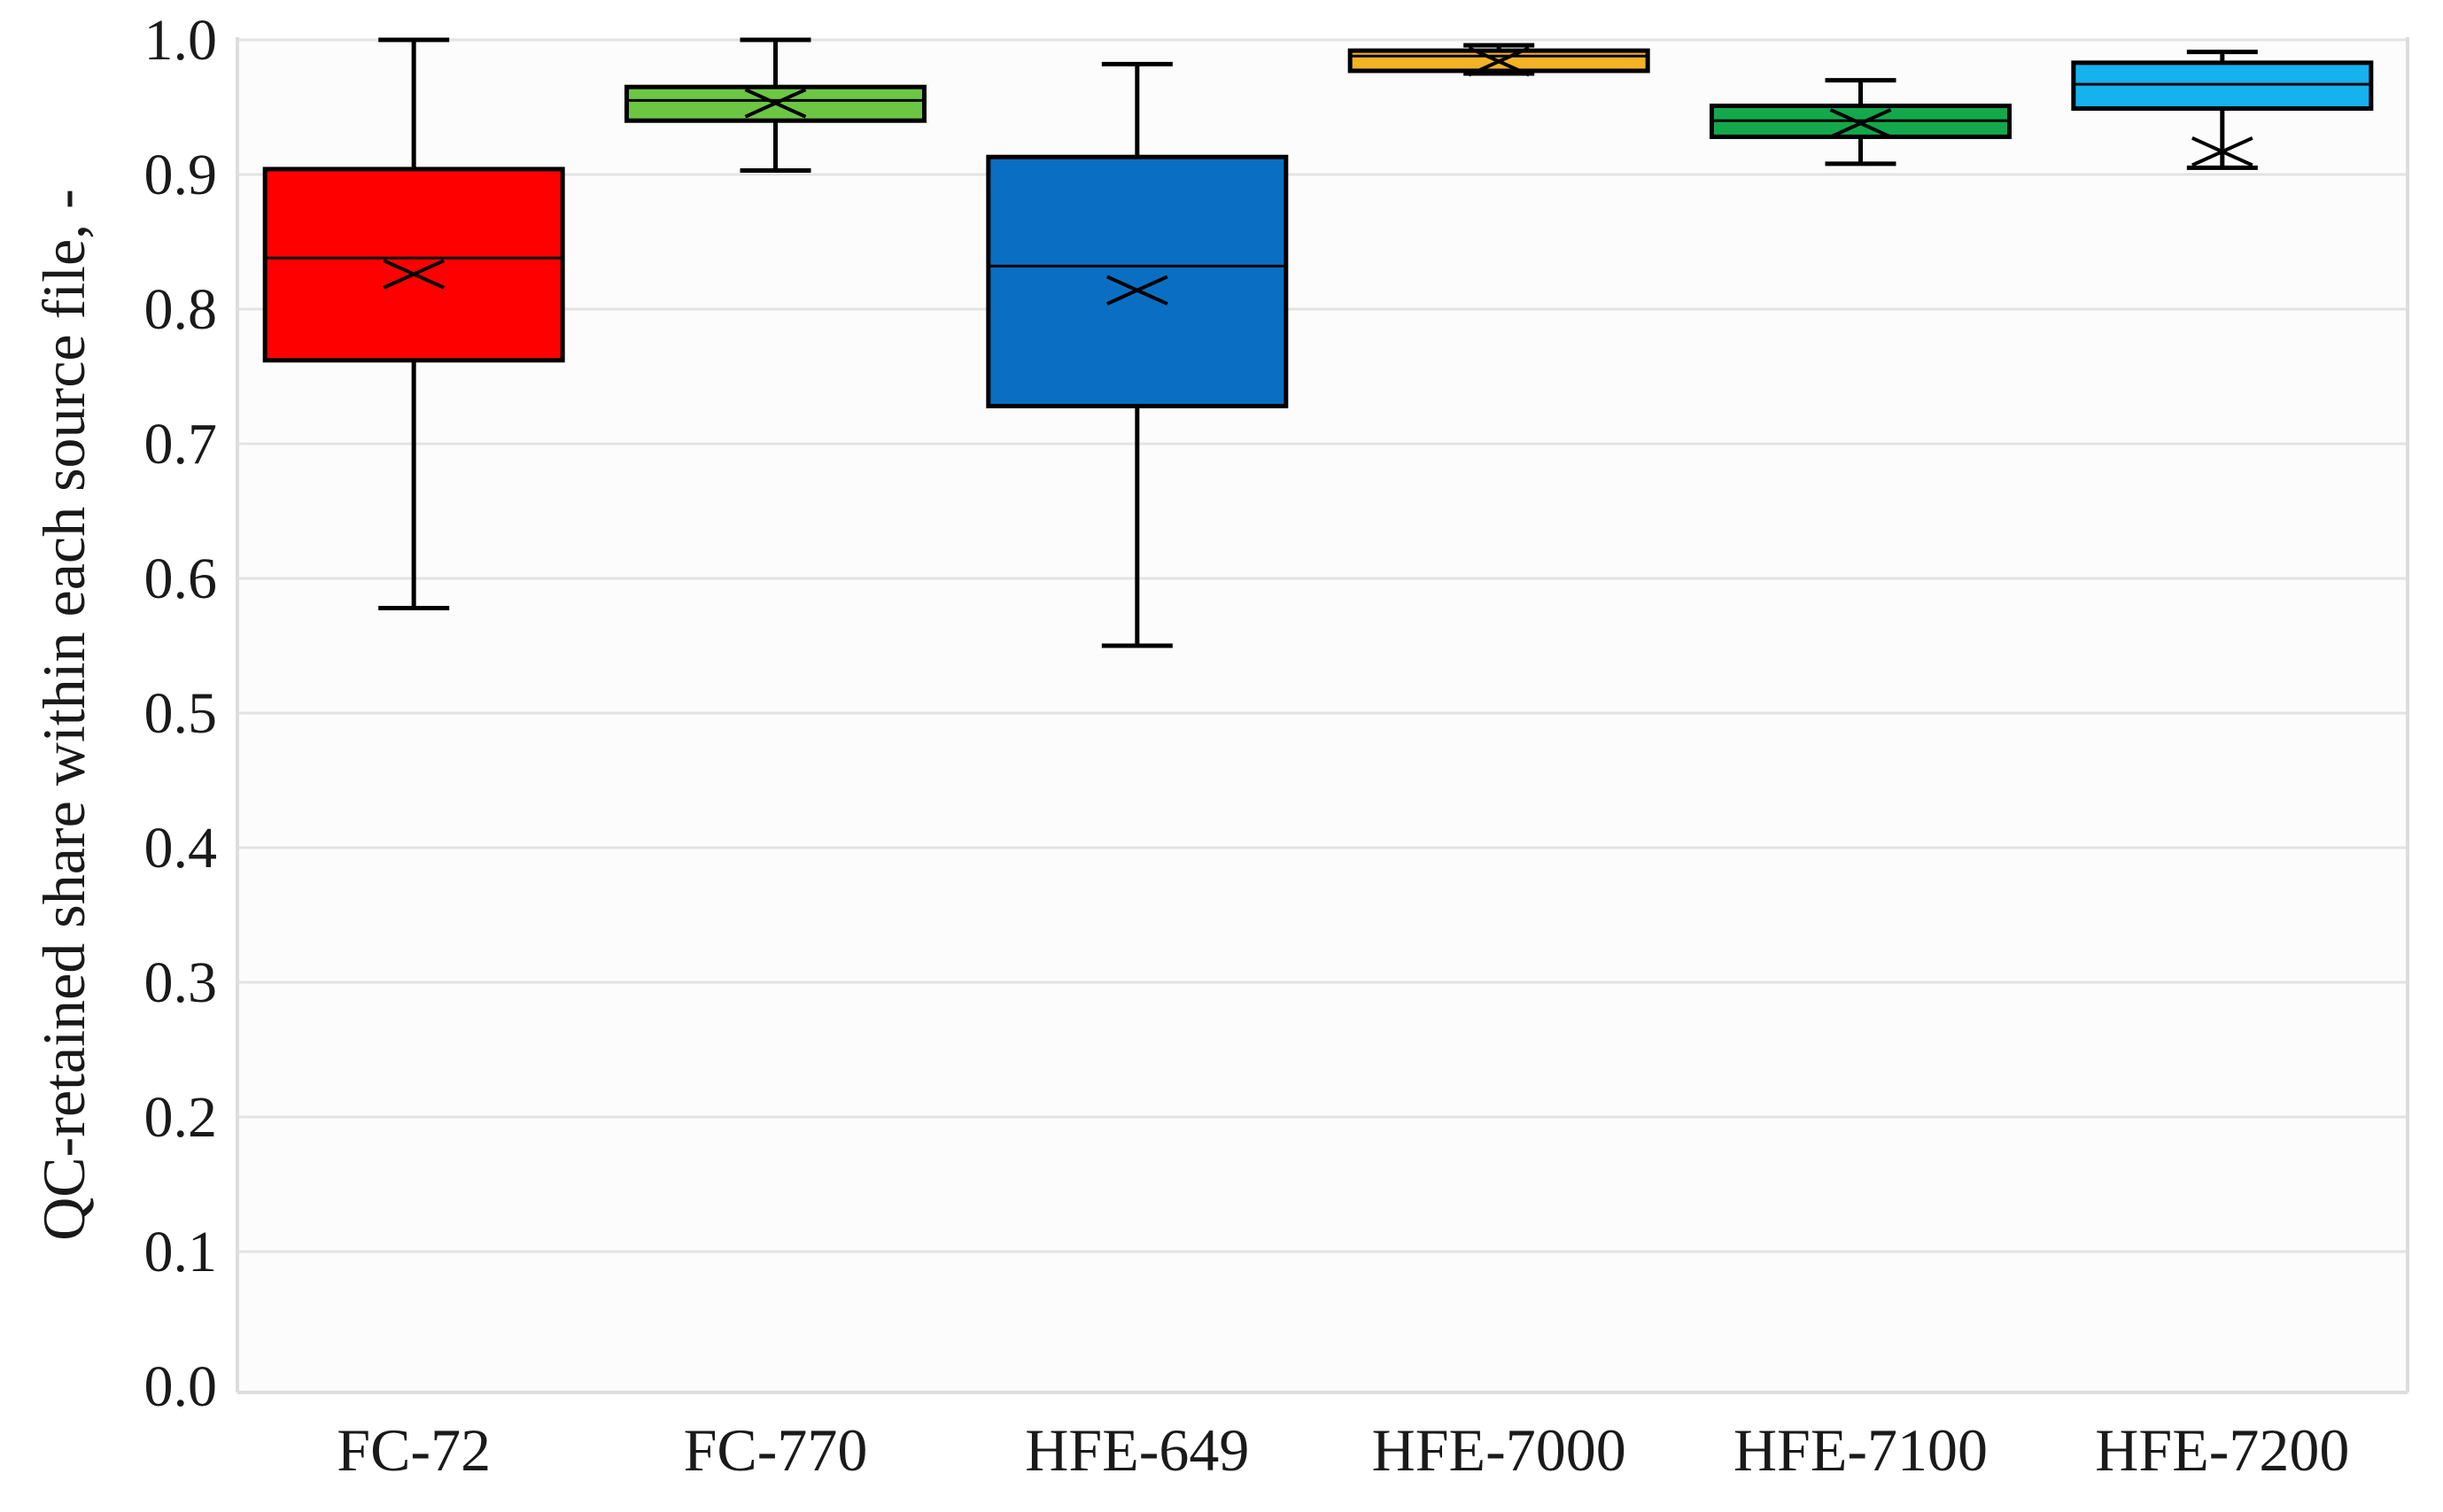 This screenshot has height=1512, width=2443. What do you see at coordinates (181, 40) in the screenshot?
I see `y-tick-label: 1.0` at bounding box center [181, 40].